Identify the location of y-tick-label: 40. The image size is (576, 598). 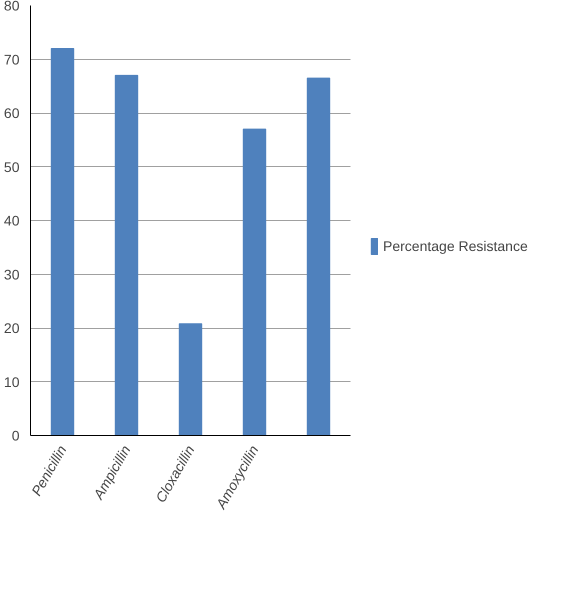
(12, 220).